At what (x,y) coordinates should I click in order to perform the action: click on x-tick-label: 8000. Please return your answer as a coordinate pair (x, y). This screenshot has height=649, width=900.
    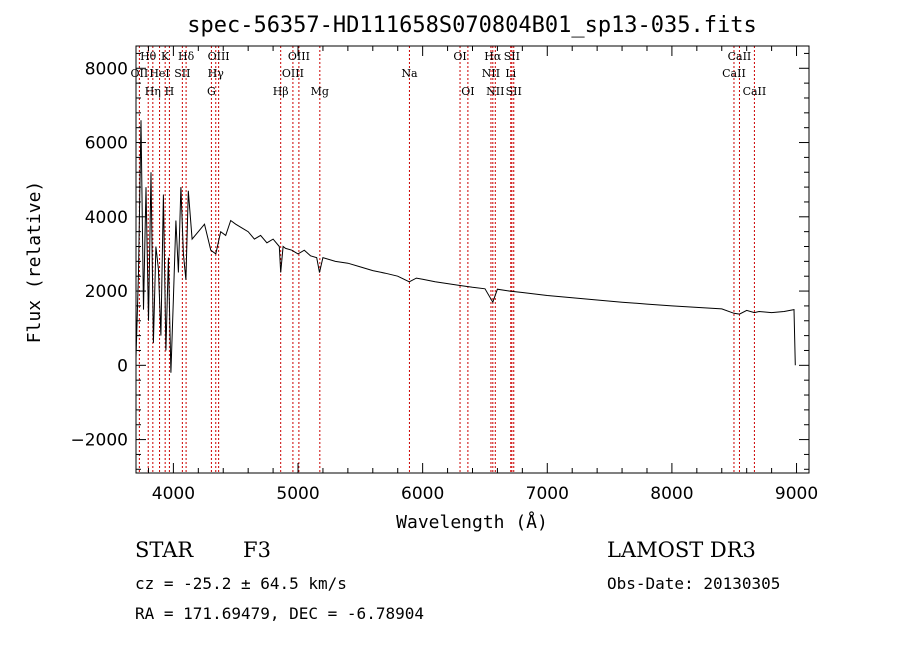
    Looking at the image, I should click on (671, 494).